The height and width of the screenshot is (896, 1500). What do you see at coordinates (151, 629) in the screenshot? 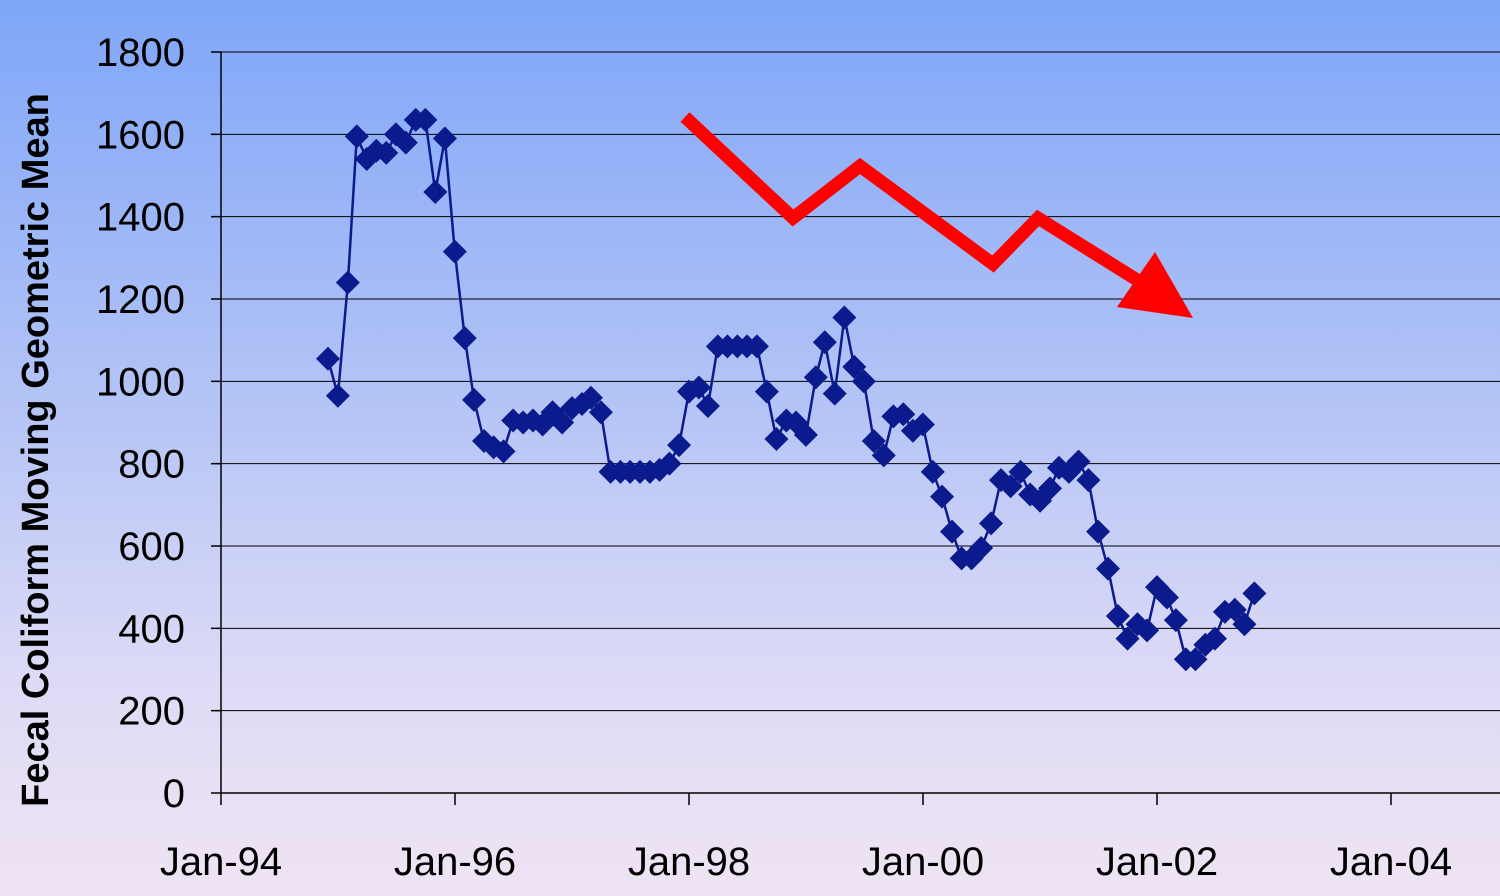
I see `y-tick-label: 400` at bounding box center [151, 629].